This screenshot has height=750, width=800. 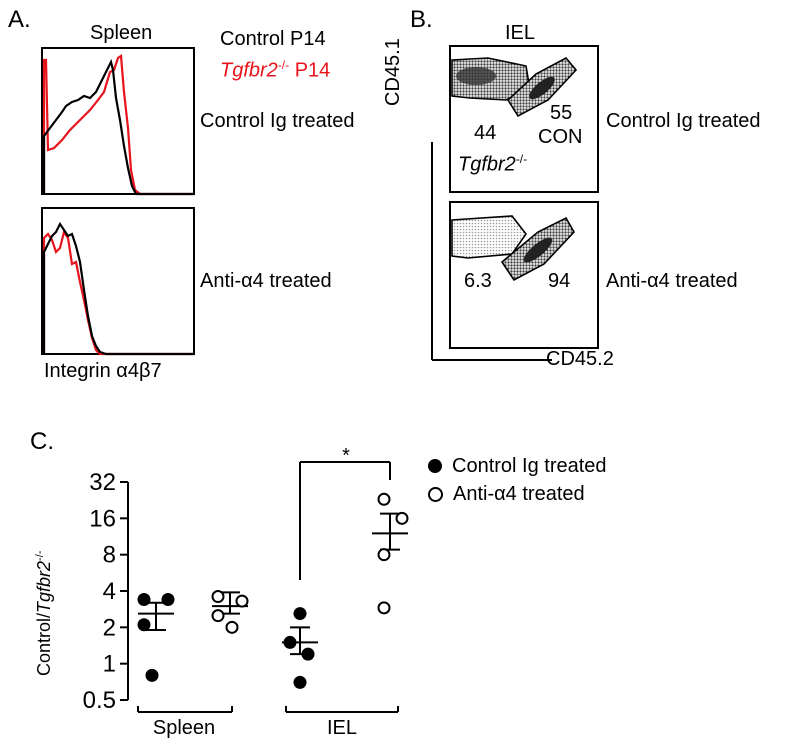 I want to click on y-tick-label: 1, so click(x=109, y=664).